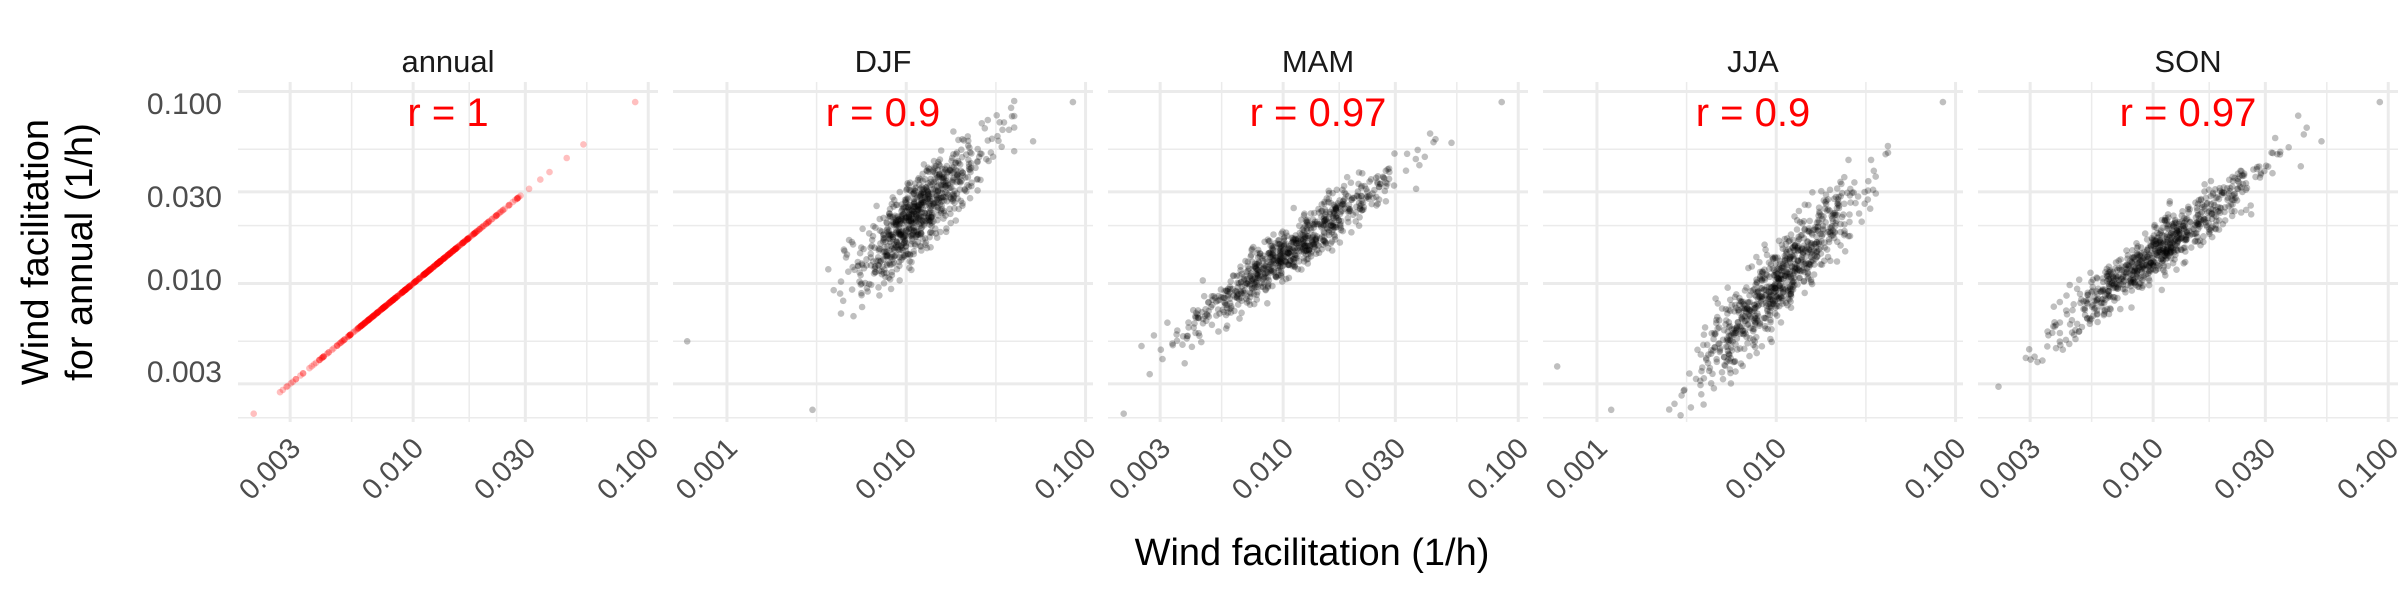 Image resolution: width=2400 pixels, height=600 pixels. Describe the element at coordinates (1753, 113) in the screenshot. I see `correlation-annotation: r = 0.9` at that location.